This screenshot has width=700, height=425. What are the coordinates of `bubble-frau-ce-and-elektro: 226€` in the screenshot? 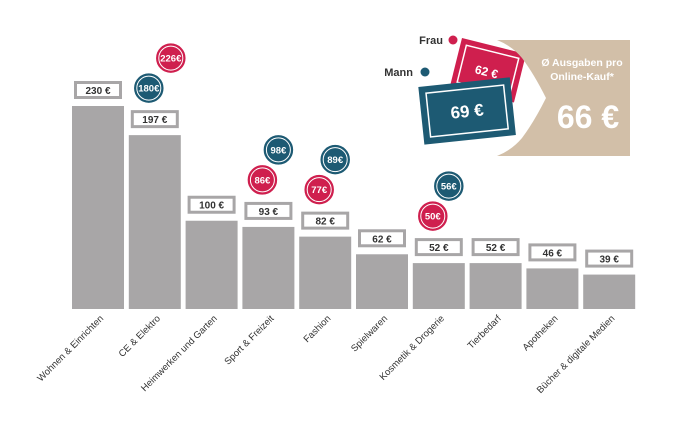 It's located at (171, 58).